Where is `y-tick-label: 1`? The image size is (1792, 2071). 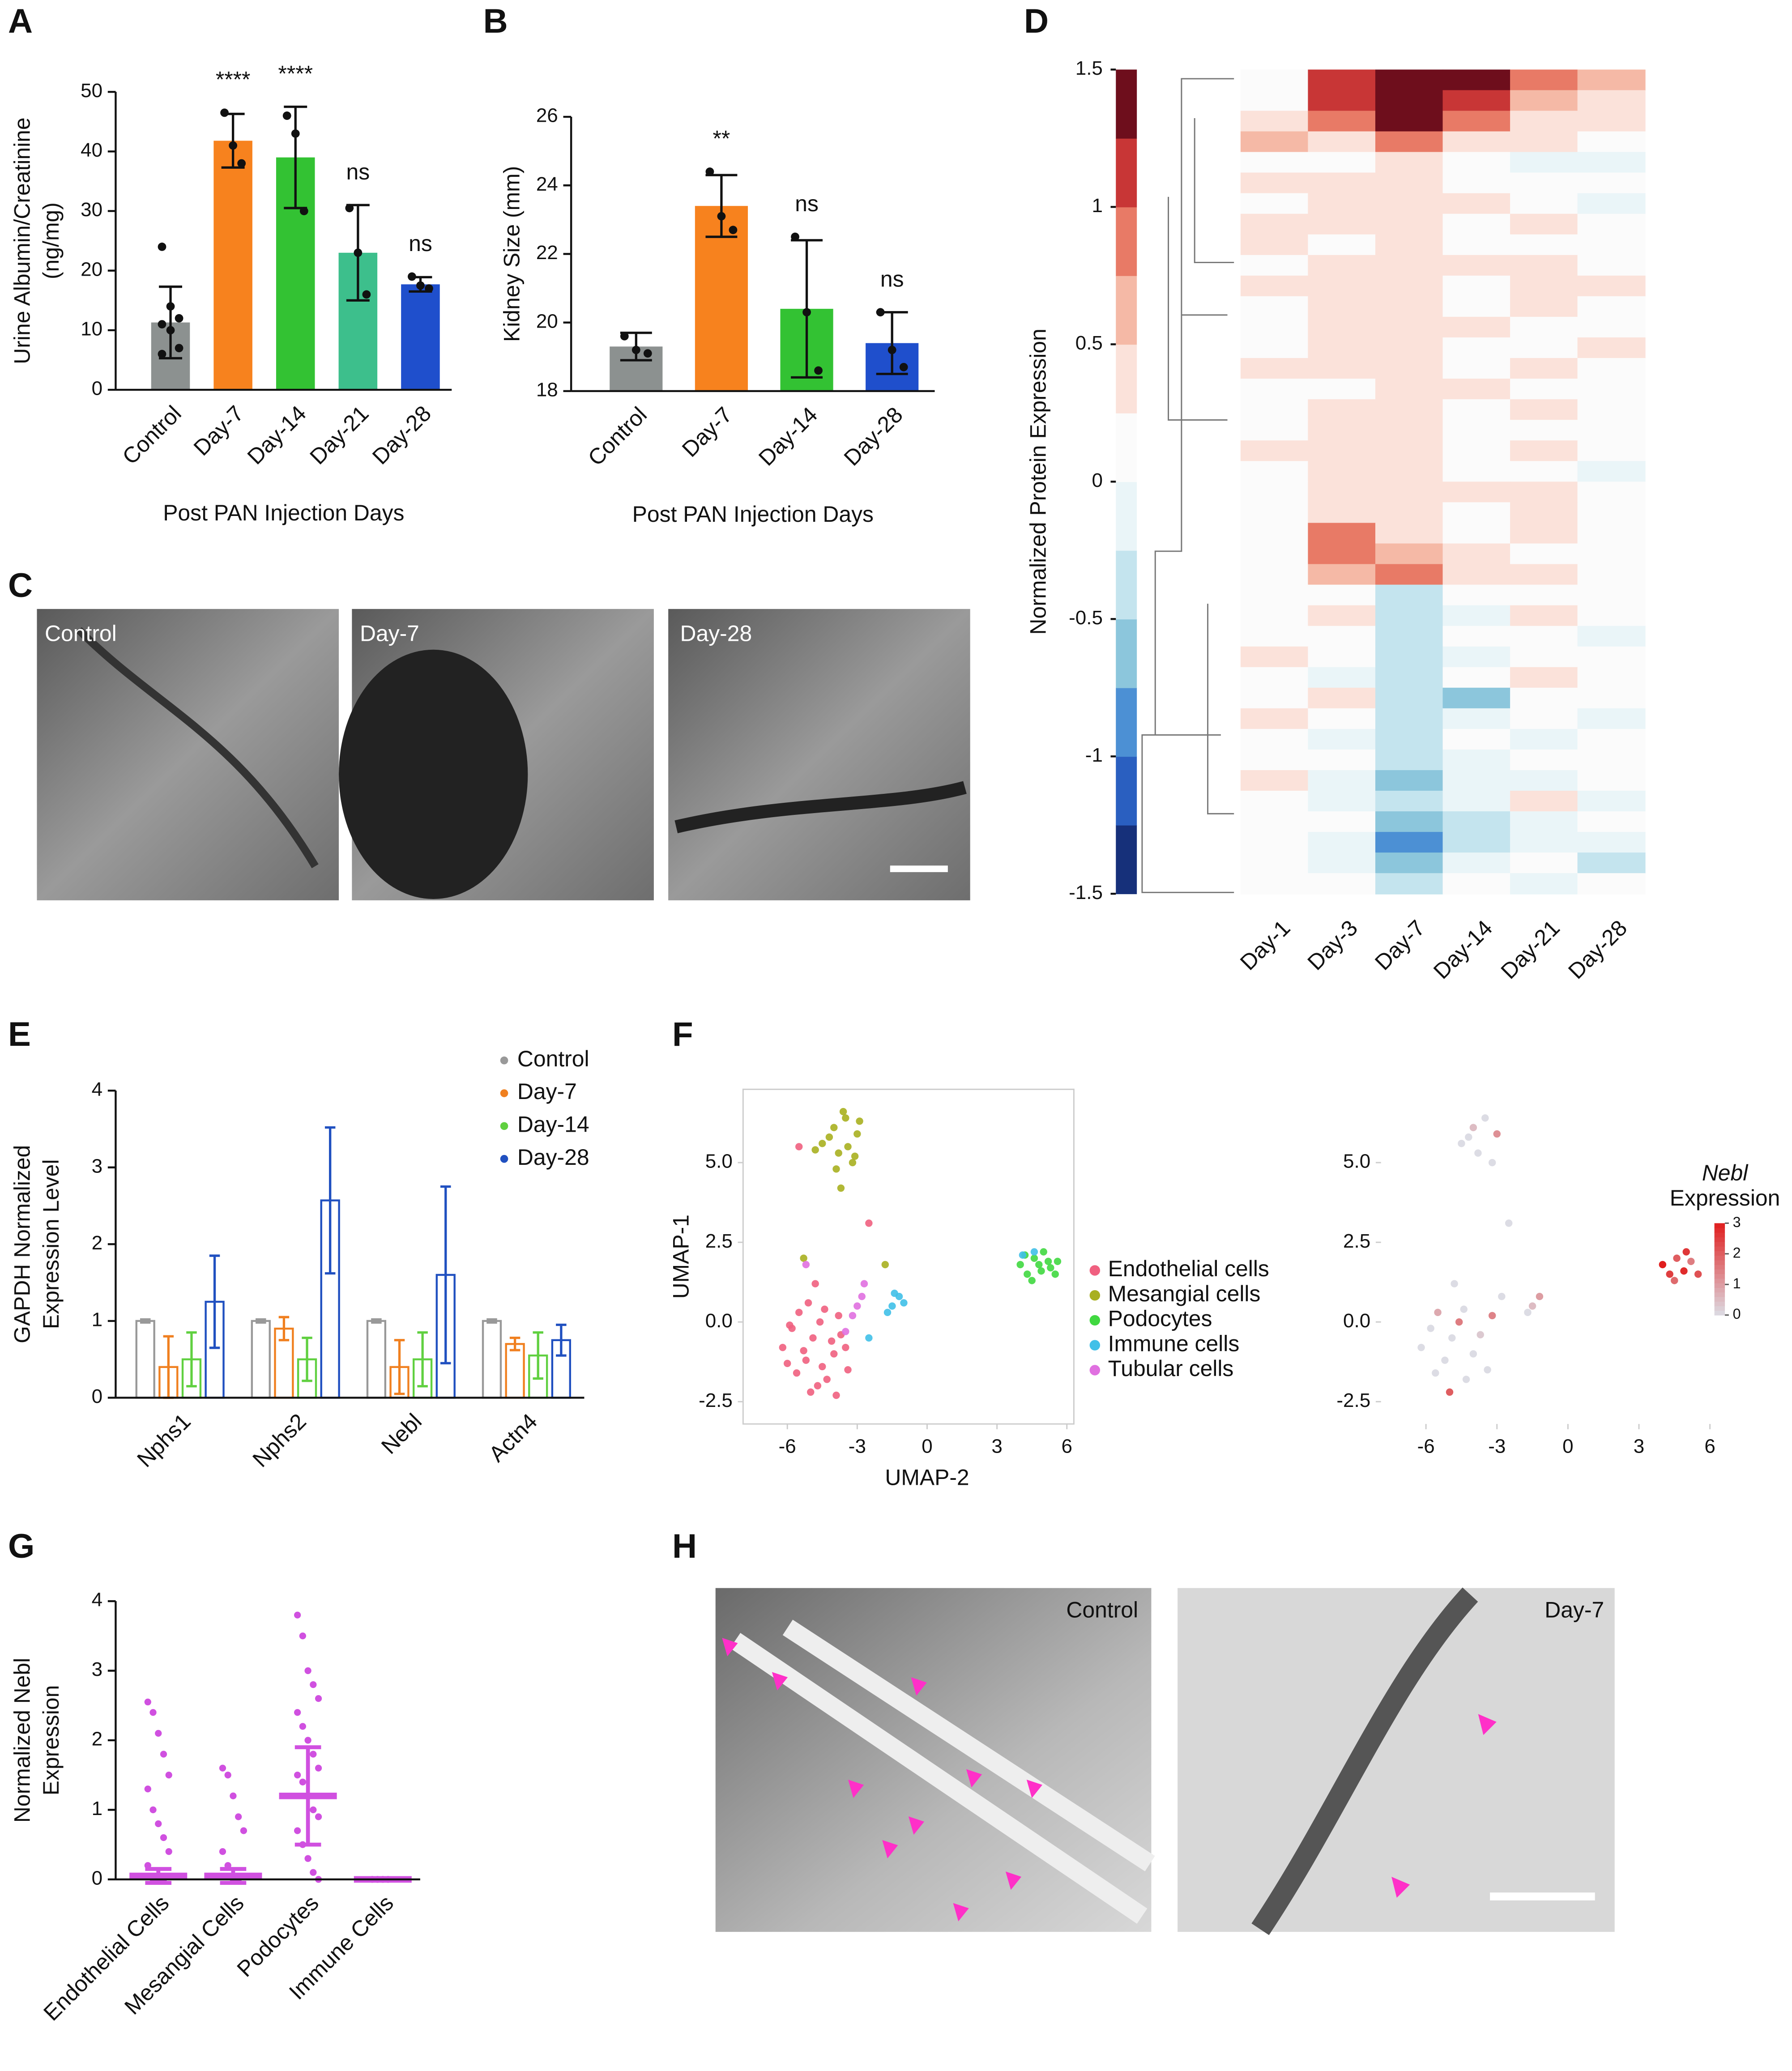 y-tick-label: 1 is located at coordinates (97, 1809).